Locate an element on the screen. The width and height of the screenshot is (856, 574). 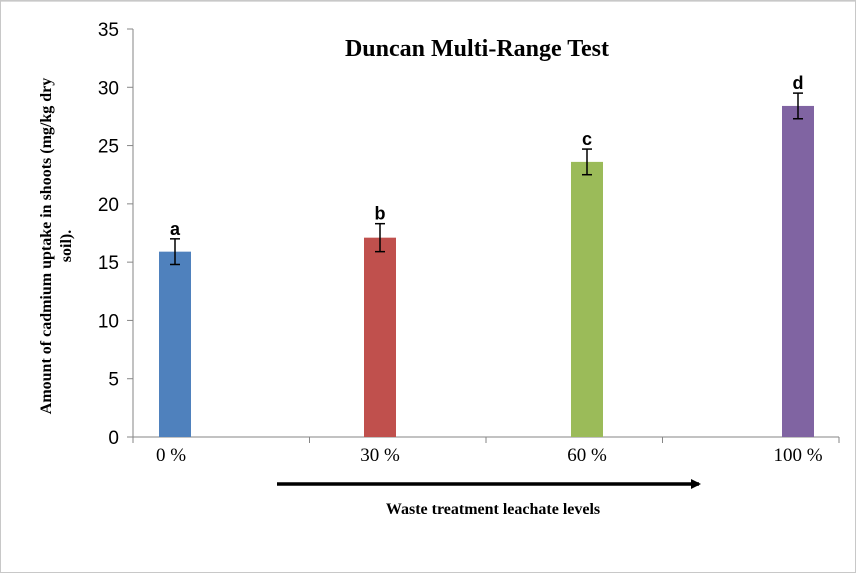
y-tick-label: 15 is located at coordinates (108, 263).